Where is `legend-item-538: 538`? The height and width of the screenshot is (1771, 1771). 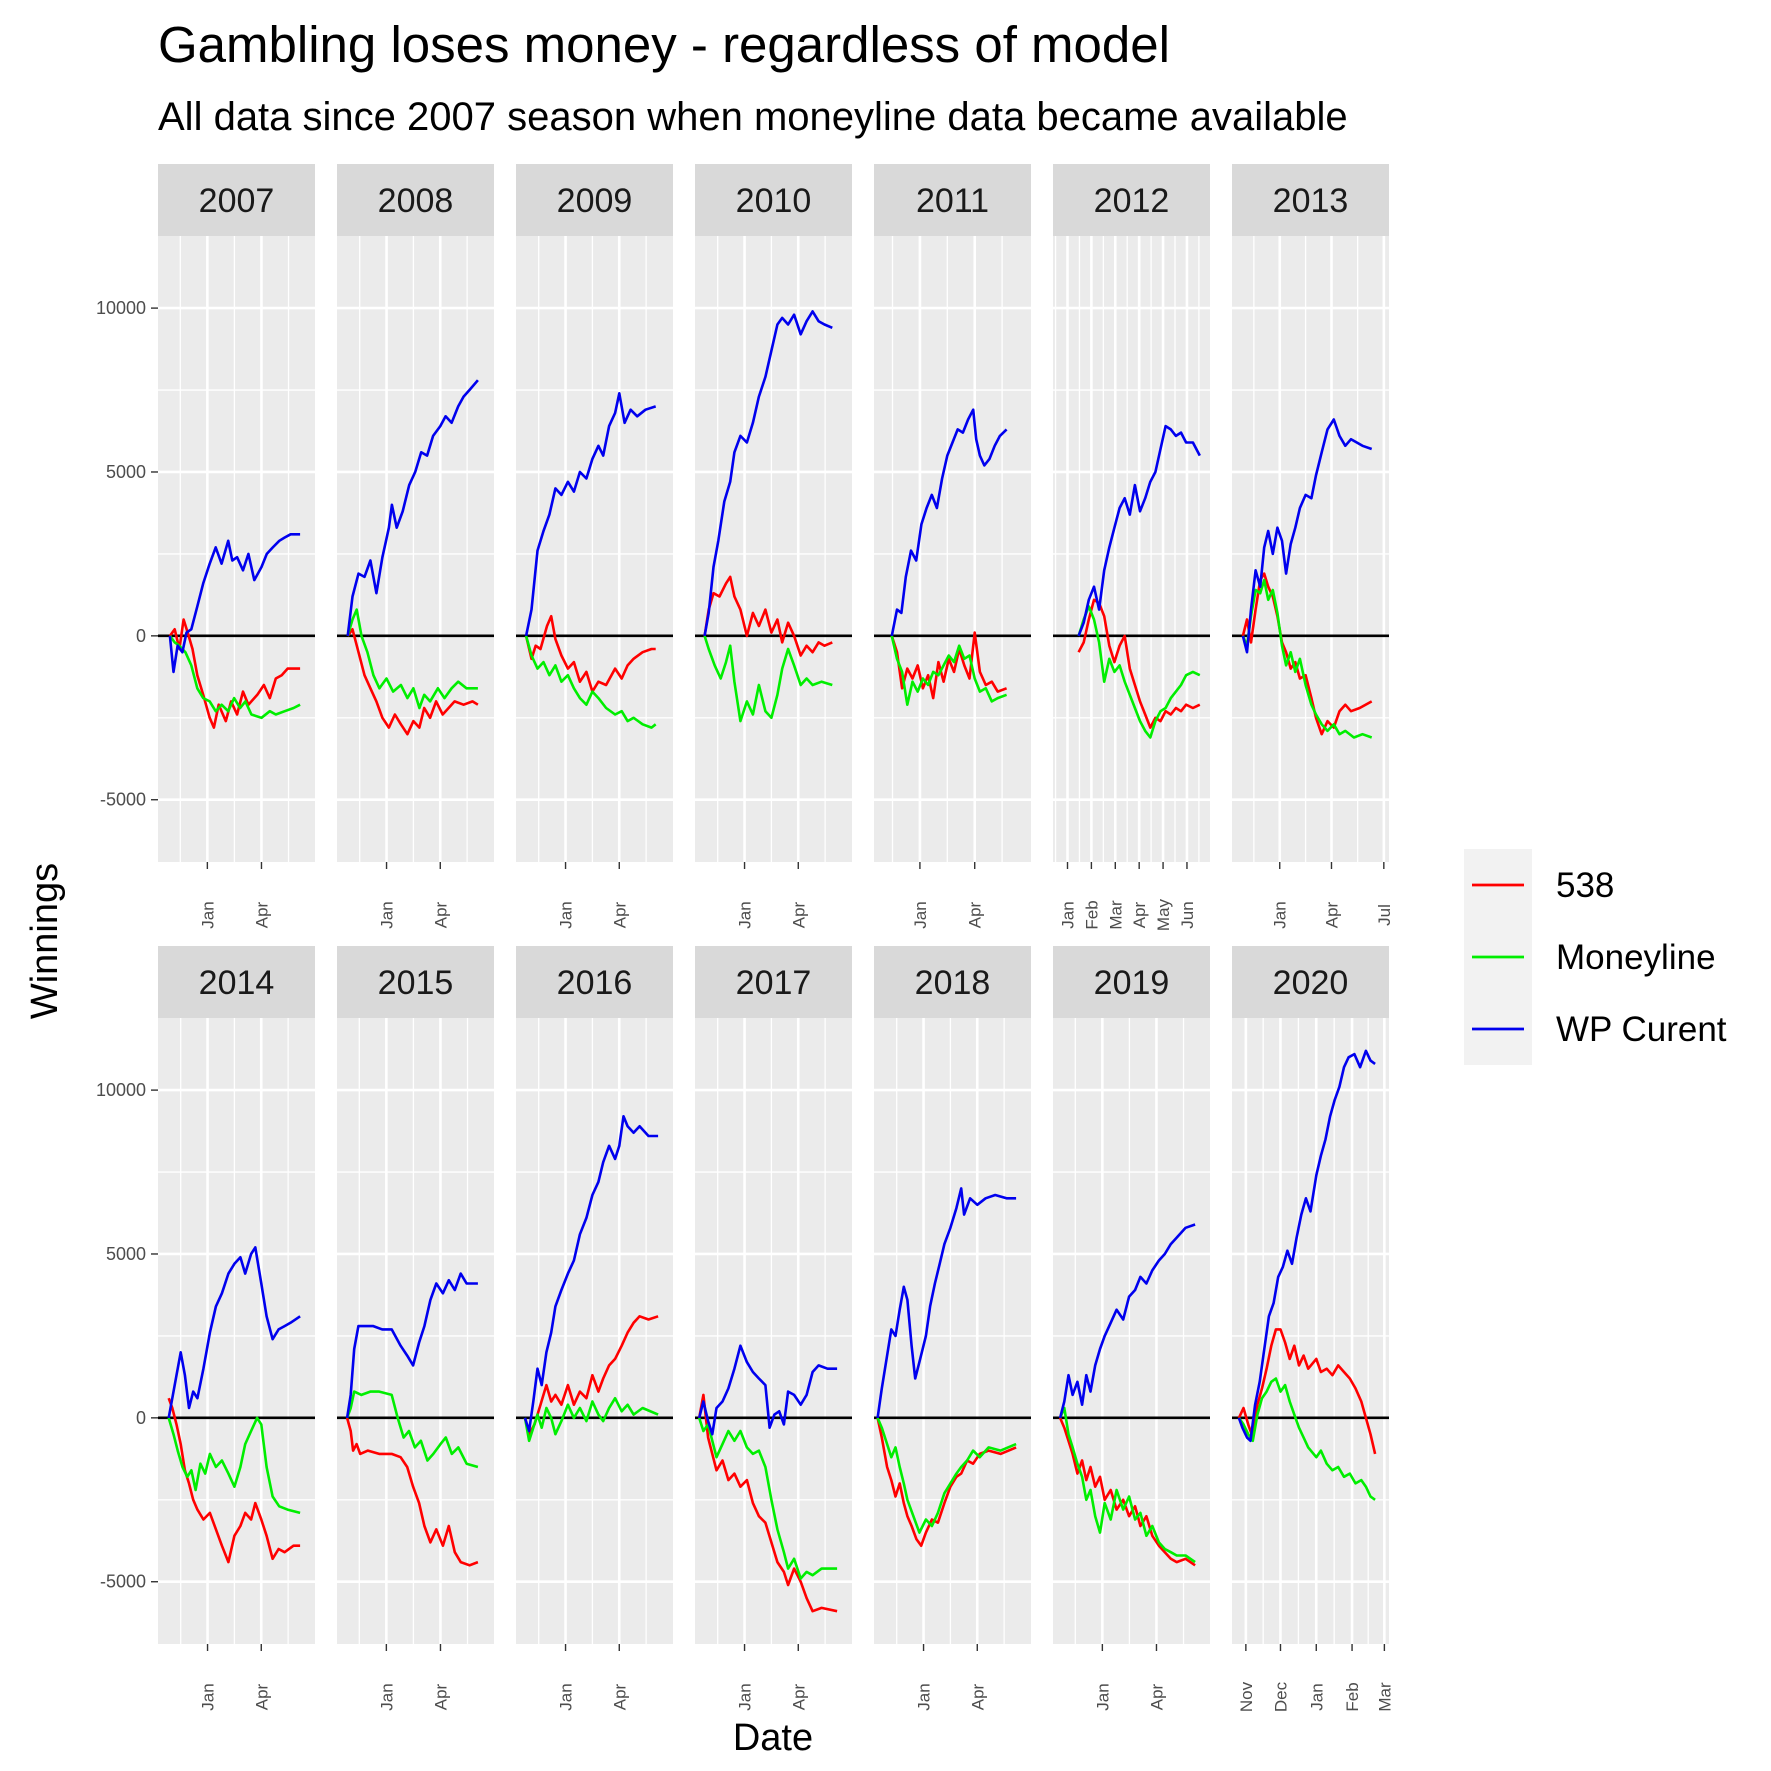
legend-item-538: 538 is located at coordinates (1539, 885).